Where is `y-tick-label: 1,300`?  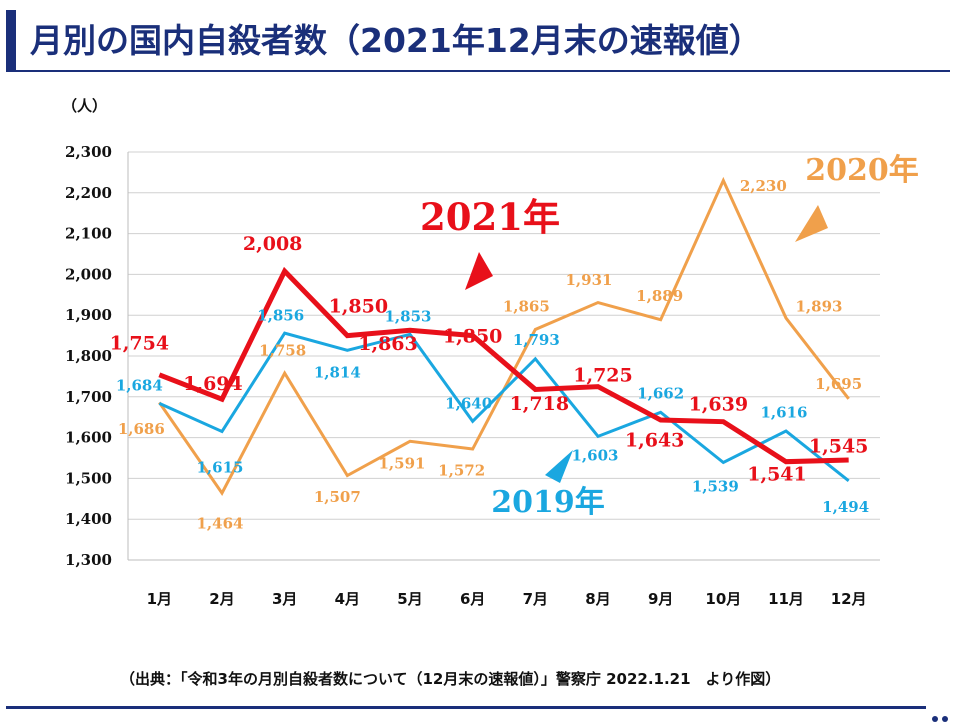 y-tick-label: 1,300 is located at coordinates (88, 560).